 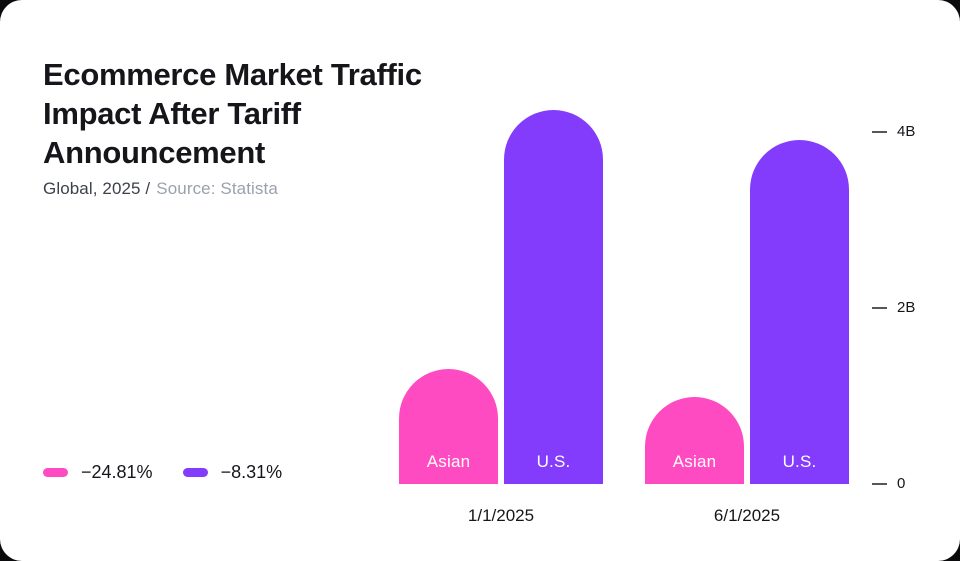 I want to click on bar-asian-group2: Asian, so click(x=694, y=440).